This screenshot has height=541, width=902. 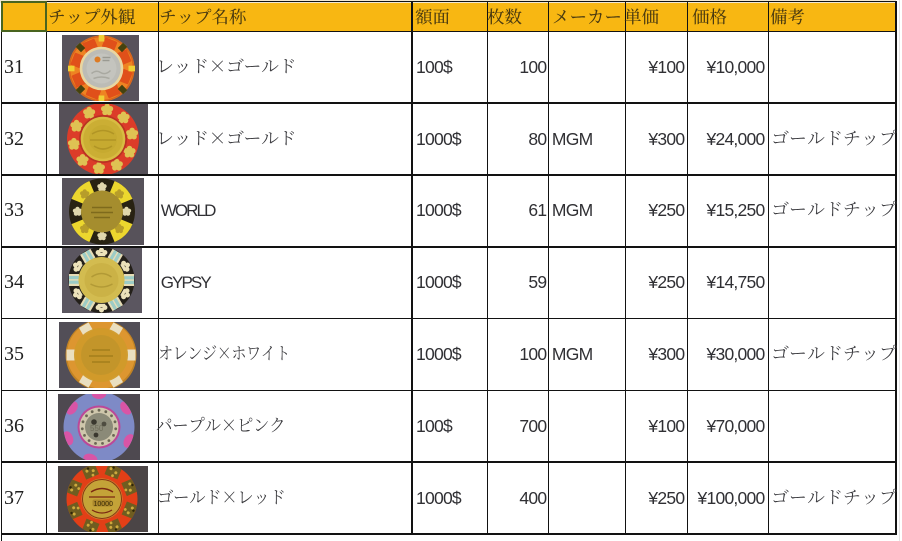 I want to click on svg-text: 10000, so click(x=104, y=504).